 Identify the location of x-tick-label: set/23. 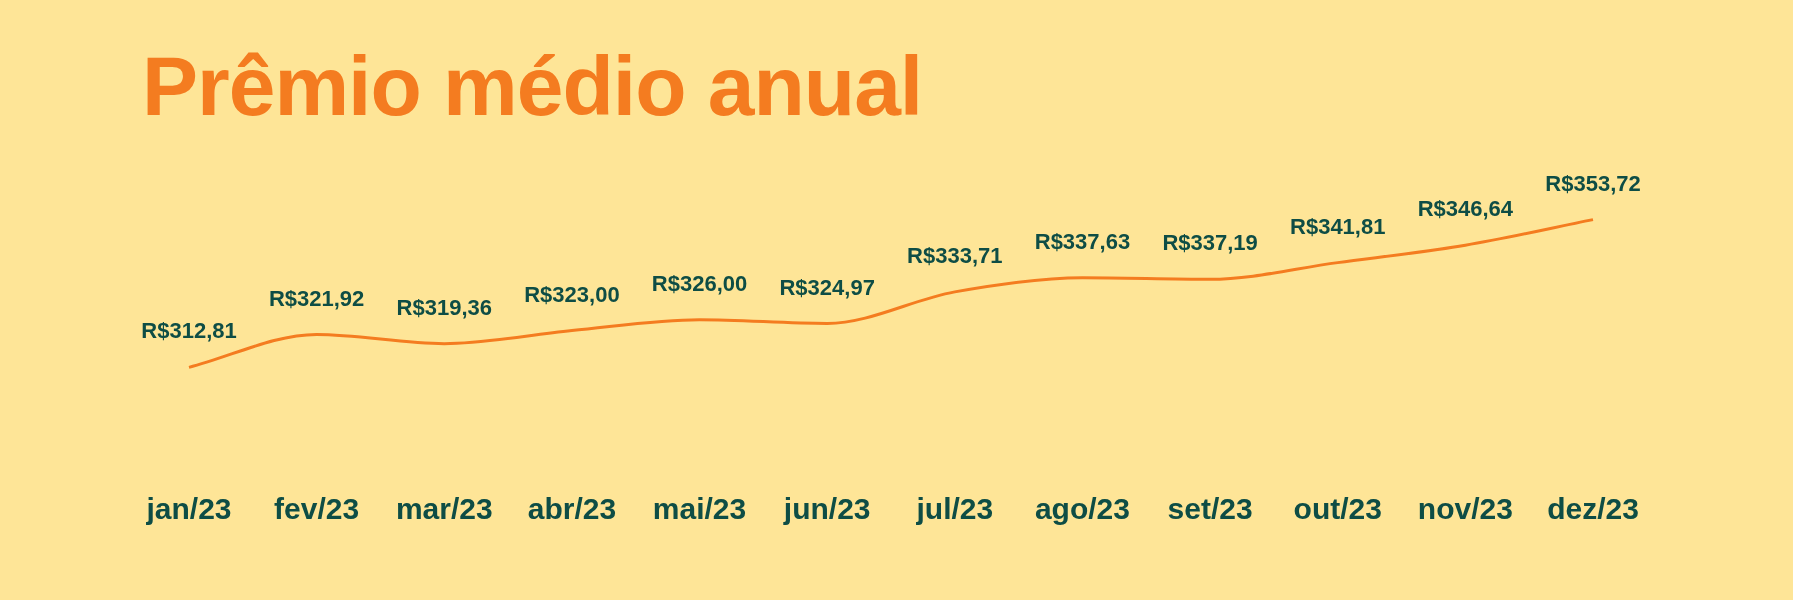
(1210, 508).